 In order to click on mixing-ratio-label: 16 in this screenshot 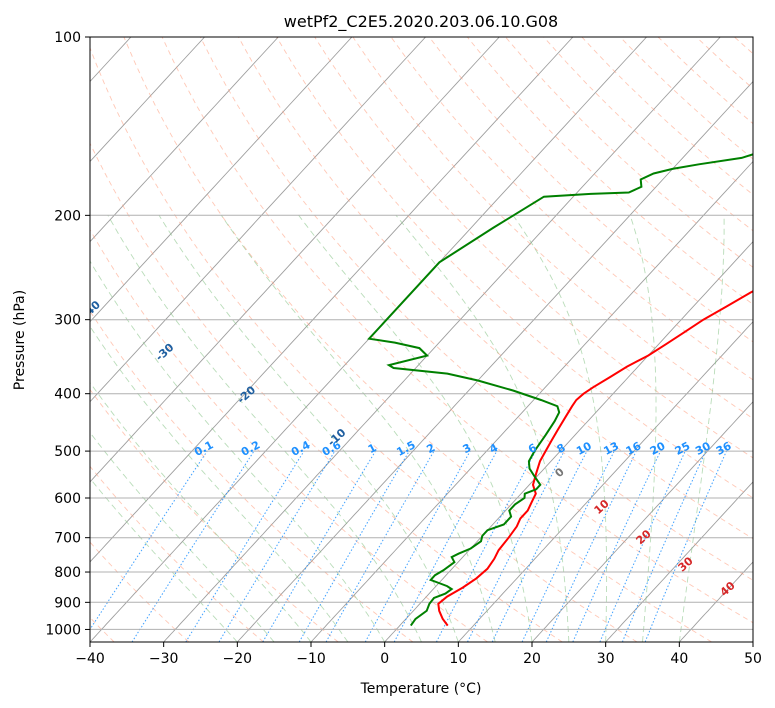, I will do `click(634, 448)`.